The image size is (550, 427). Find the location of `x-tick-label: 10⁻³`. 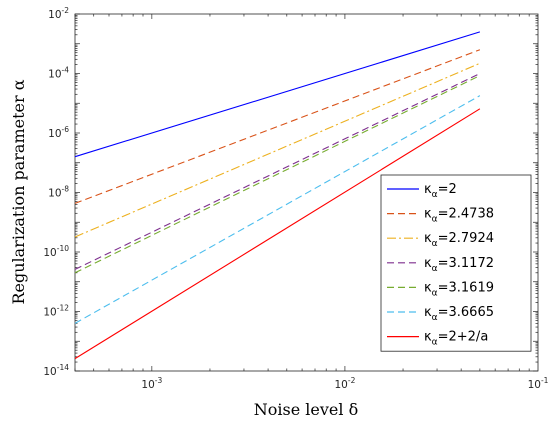

x-tick-label: 10⁻³ is located at coordinates (151, 383).